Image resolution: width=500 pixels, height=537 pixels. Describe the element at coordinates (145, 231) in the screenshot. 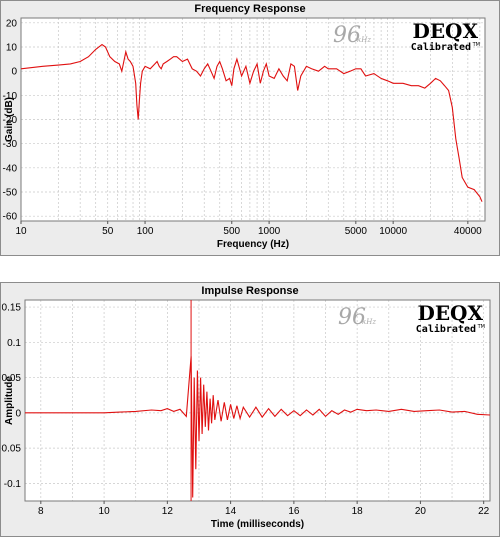

I see `x-tick-label: 100` at that location.